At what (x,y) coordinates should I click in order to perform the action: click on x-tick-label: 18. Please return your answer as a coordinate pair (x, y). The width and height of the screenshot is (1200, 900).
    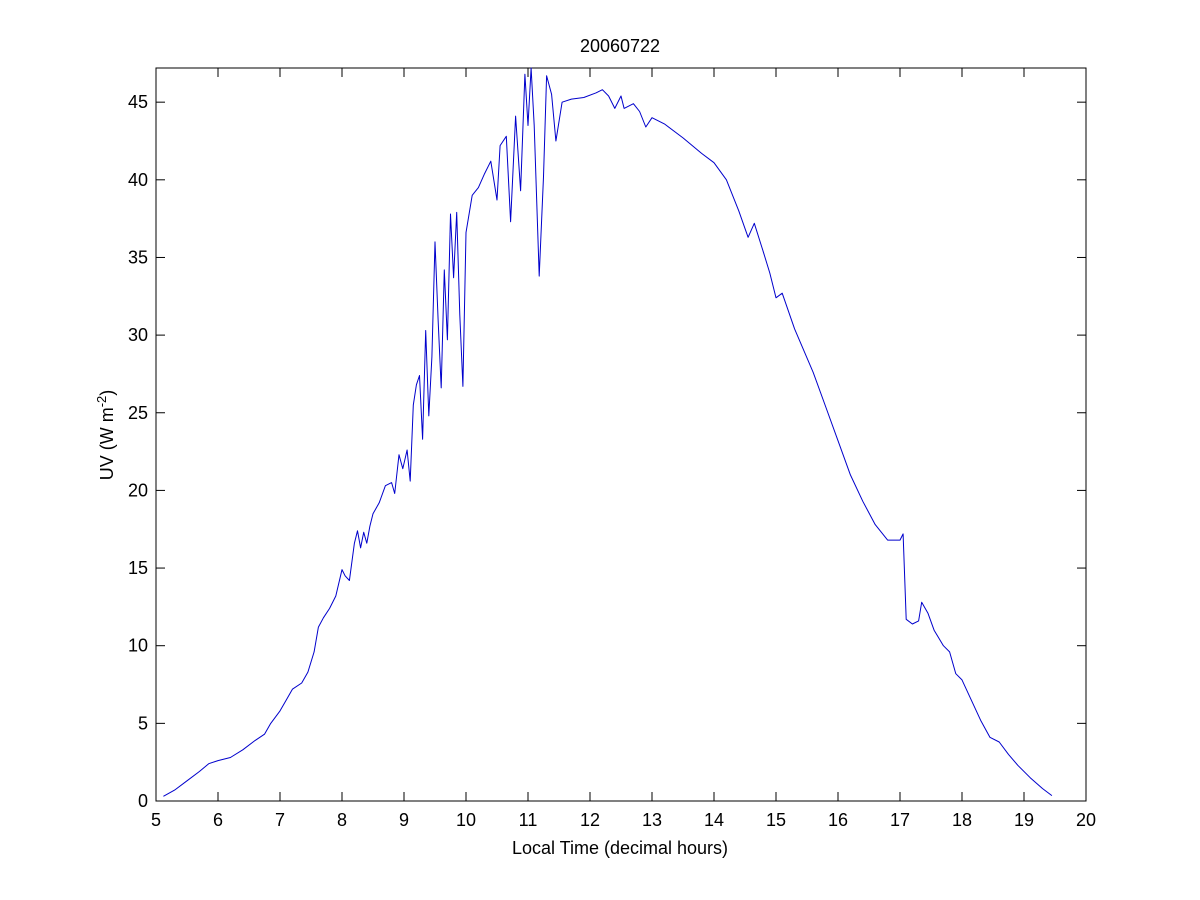
    Looking at the image, I should click on (962, 820).